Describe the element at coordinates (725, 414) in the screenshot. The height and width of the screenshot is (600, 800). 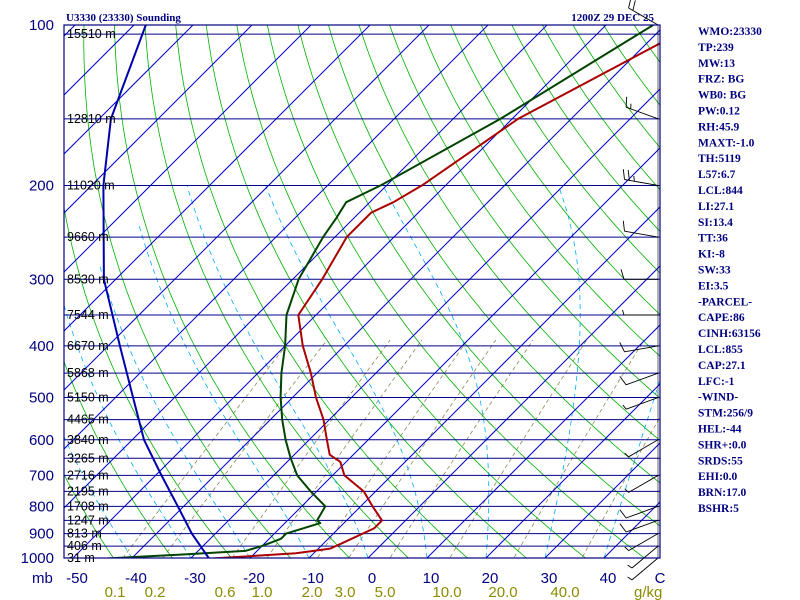
I see `index-entry: STM:256/9` at that location.